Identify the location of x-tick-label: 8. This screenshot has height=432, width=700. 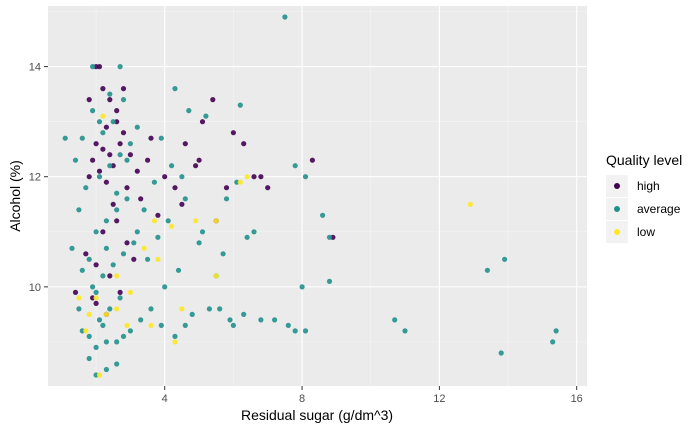
(302, 399).